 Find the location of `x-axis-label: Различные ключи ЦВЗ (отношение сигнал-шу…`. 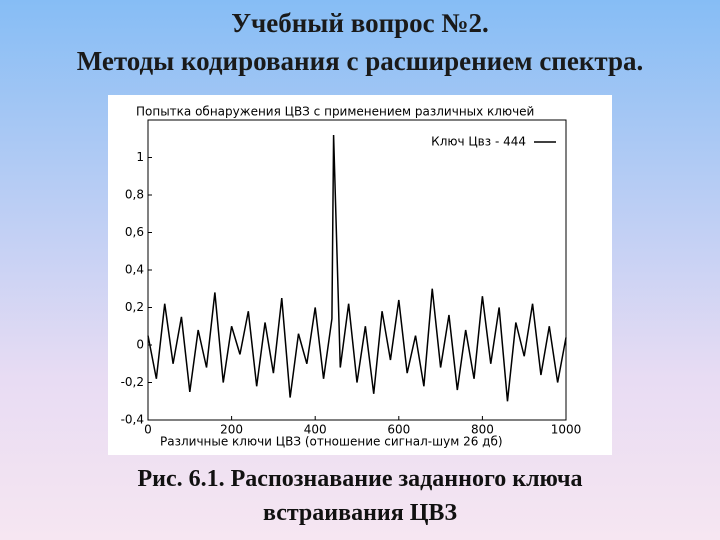

x-axis-label: Различные ключи ЦВЗ (отношение сигнал-шу… is located at coordinates (331, 442).